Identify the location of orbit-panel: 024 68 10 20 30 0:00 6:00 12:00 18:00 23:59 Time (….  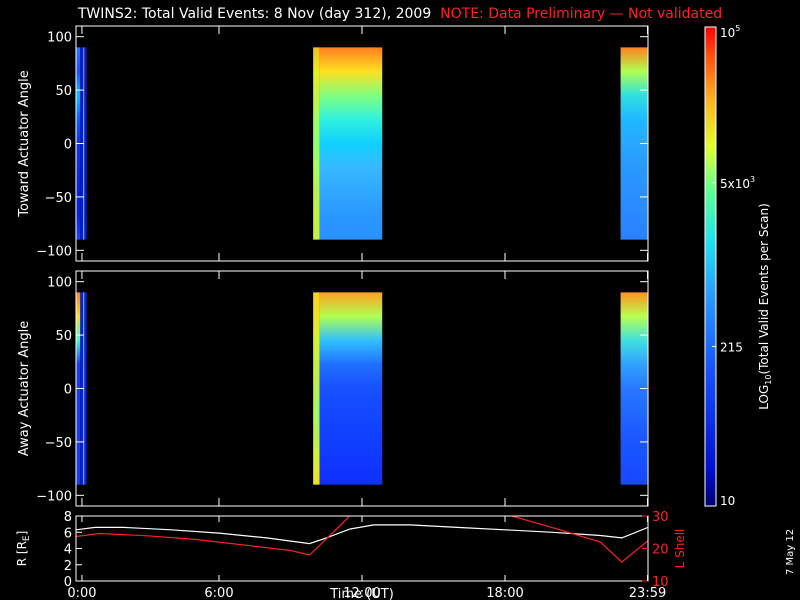
(351, 555).